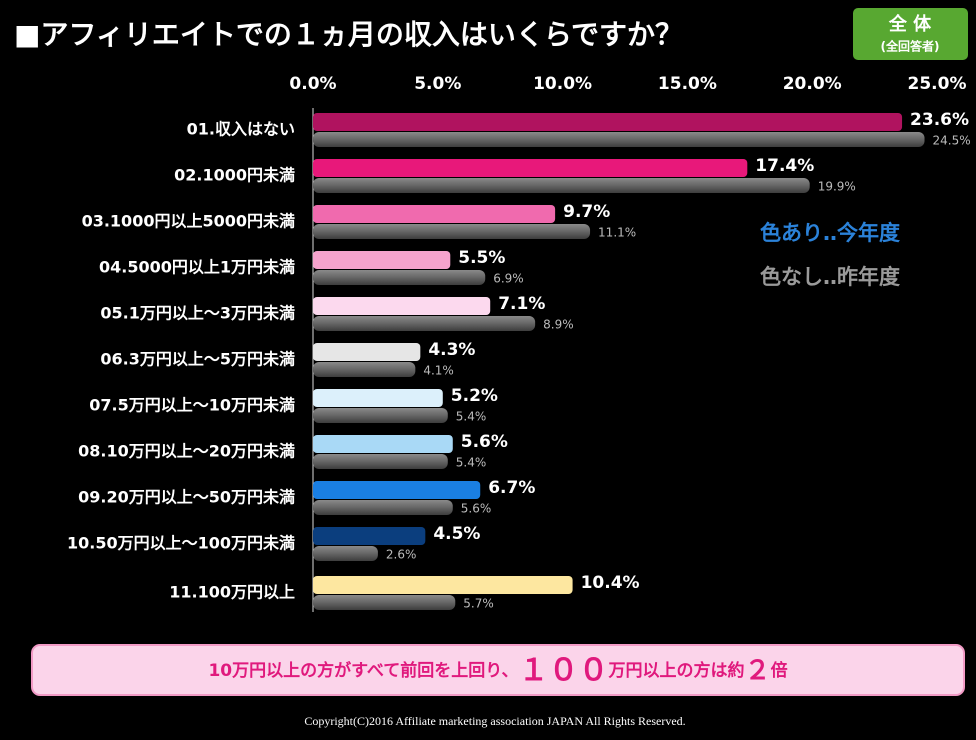 The image size is (976, 740). What do you see at coordinates (234, 175) in the screenshot?
I see `y-tick-label: 02.1000円未満` at bounding box center [234, 175].